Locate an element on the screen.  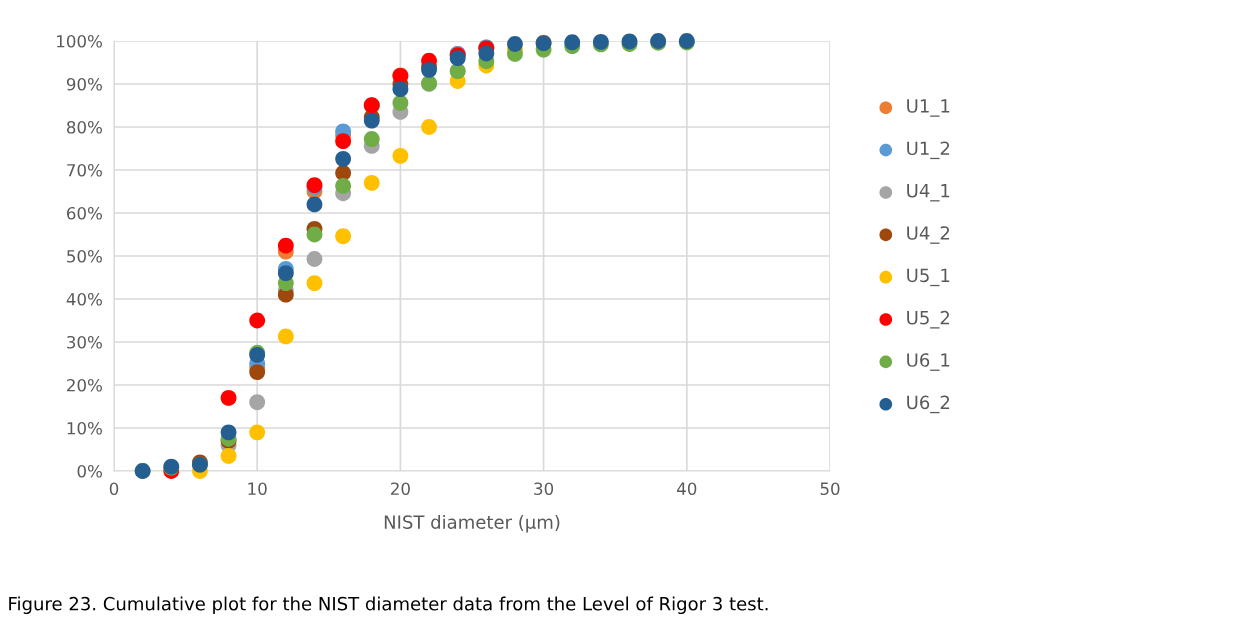
y-tick-label: 40% is located at coordinates (84, 299).